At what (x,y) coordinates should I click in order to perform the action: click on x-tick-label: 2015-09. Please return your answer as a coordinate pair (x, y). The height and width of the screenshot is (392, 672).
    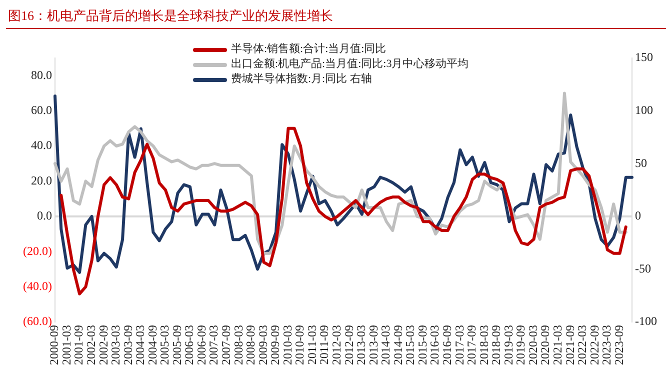
    Looking at the image, I should click on (422, 345).